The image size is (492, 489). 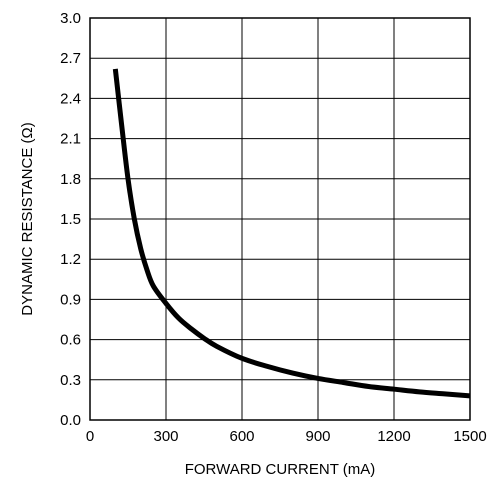 I want to click on y-tick-label: 1.2, so click(x=70, y=259).